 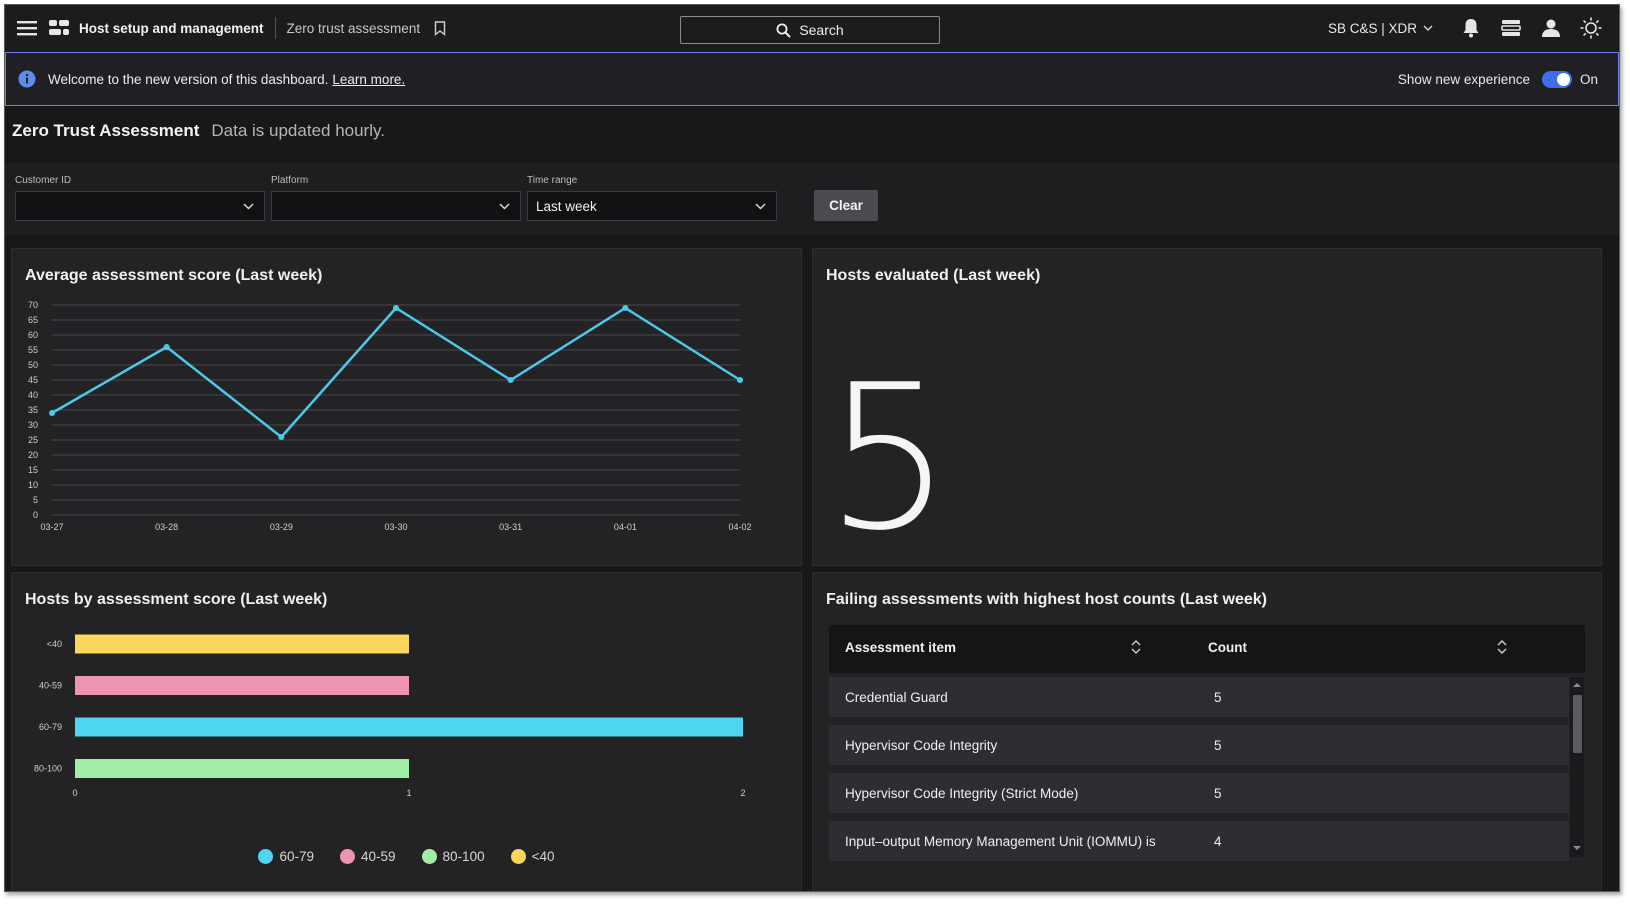 I want to click on x-tick-label: 03-31, so click(x=510, y=527).